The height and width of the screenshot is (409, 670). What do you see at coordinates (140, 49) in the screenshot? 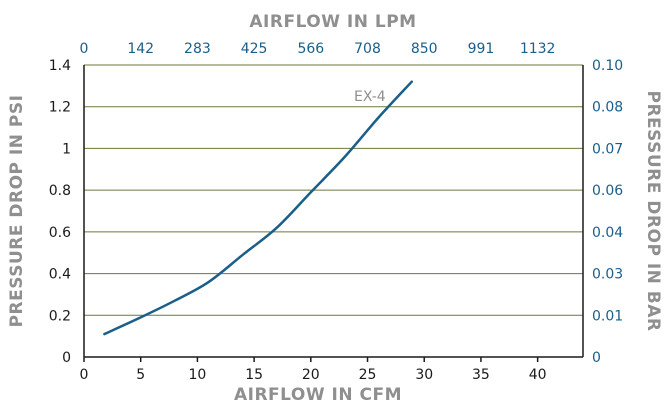
I see `top-tick-label: 142` at bounding box center [140, 49].